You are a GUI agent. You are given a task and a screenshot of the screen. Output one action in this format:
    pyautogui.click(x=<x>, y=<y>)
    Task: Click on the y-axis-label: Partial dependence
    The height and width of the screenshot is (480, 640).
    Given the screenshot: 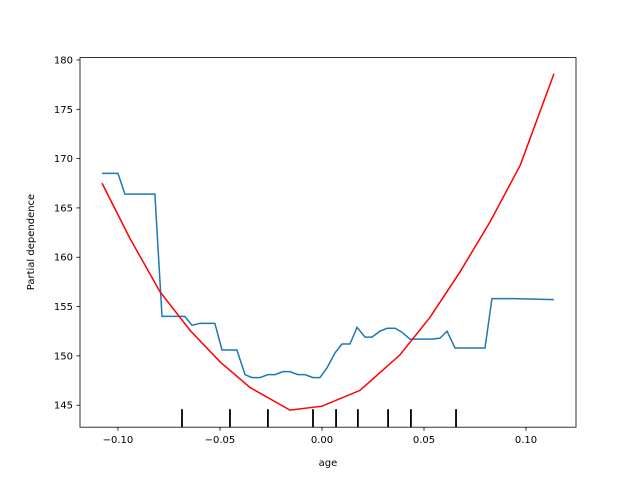 What is the action you would take?
    pyautogui.click(x=31, y=242)
    